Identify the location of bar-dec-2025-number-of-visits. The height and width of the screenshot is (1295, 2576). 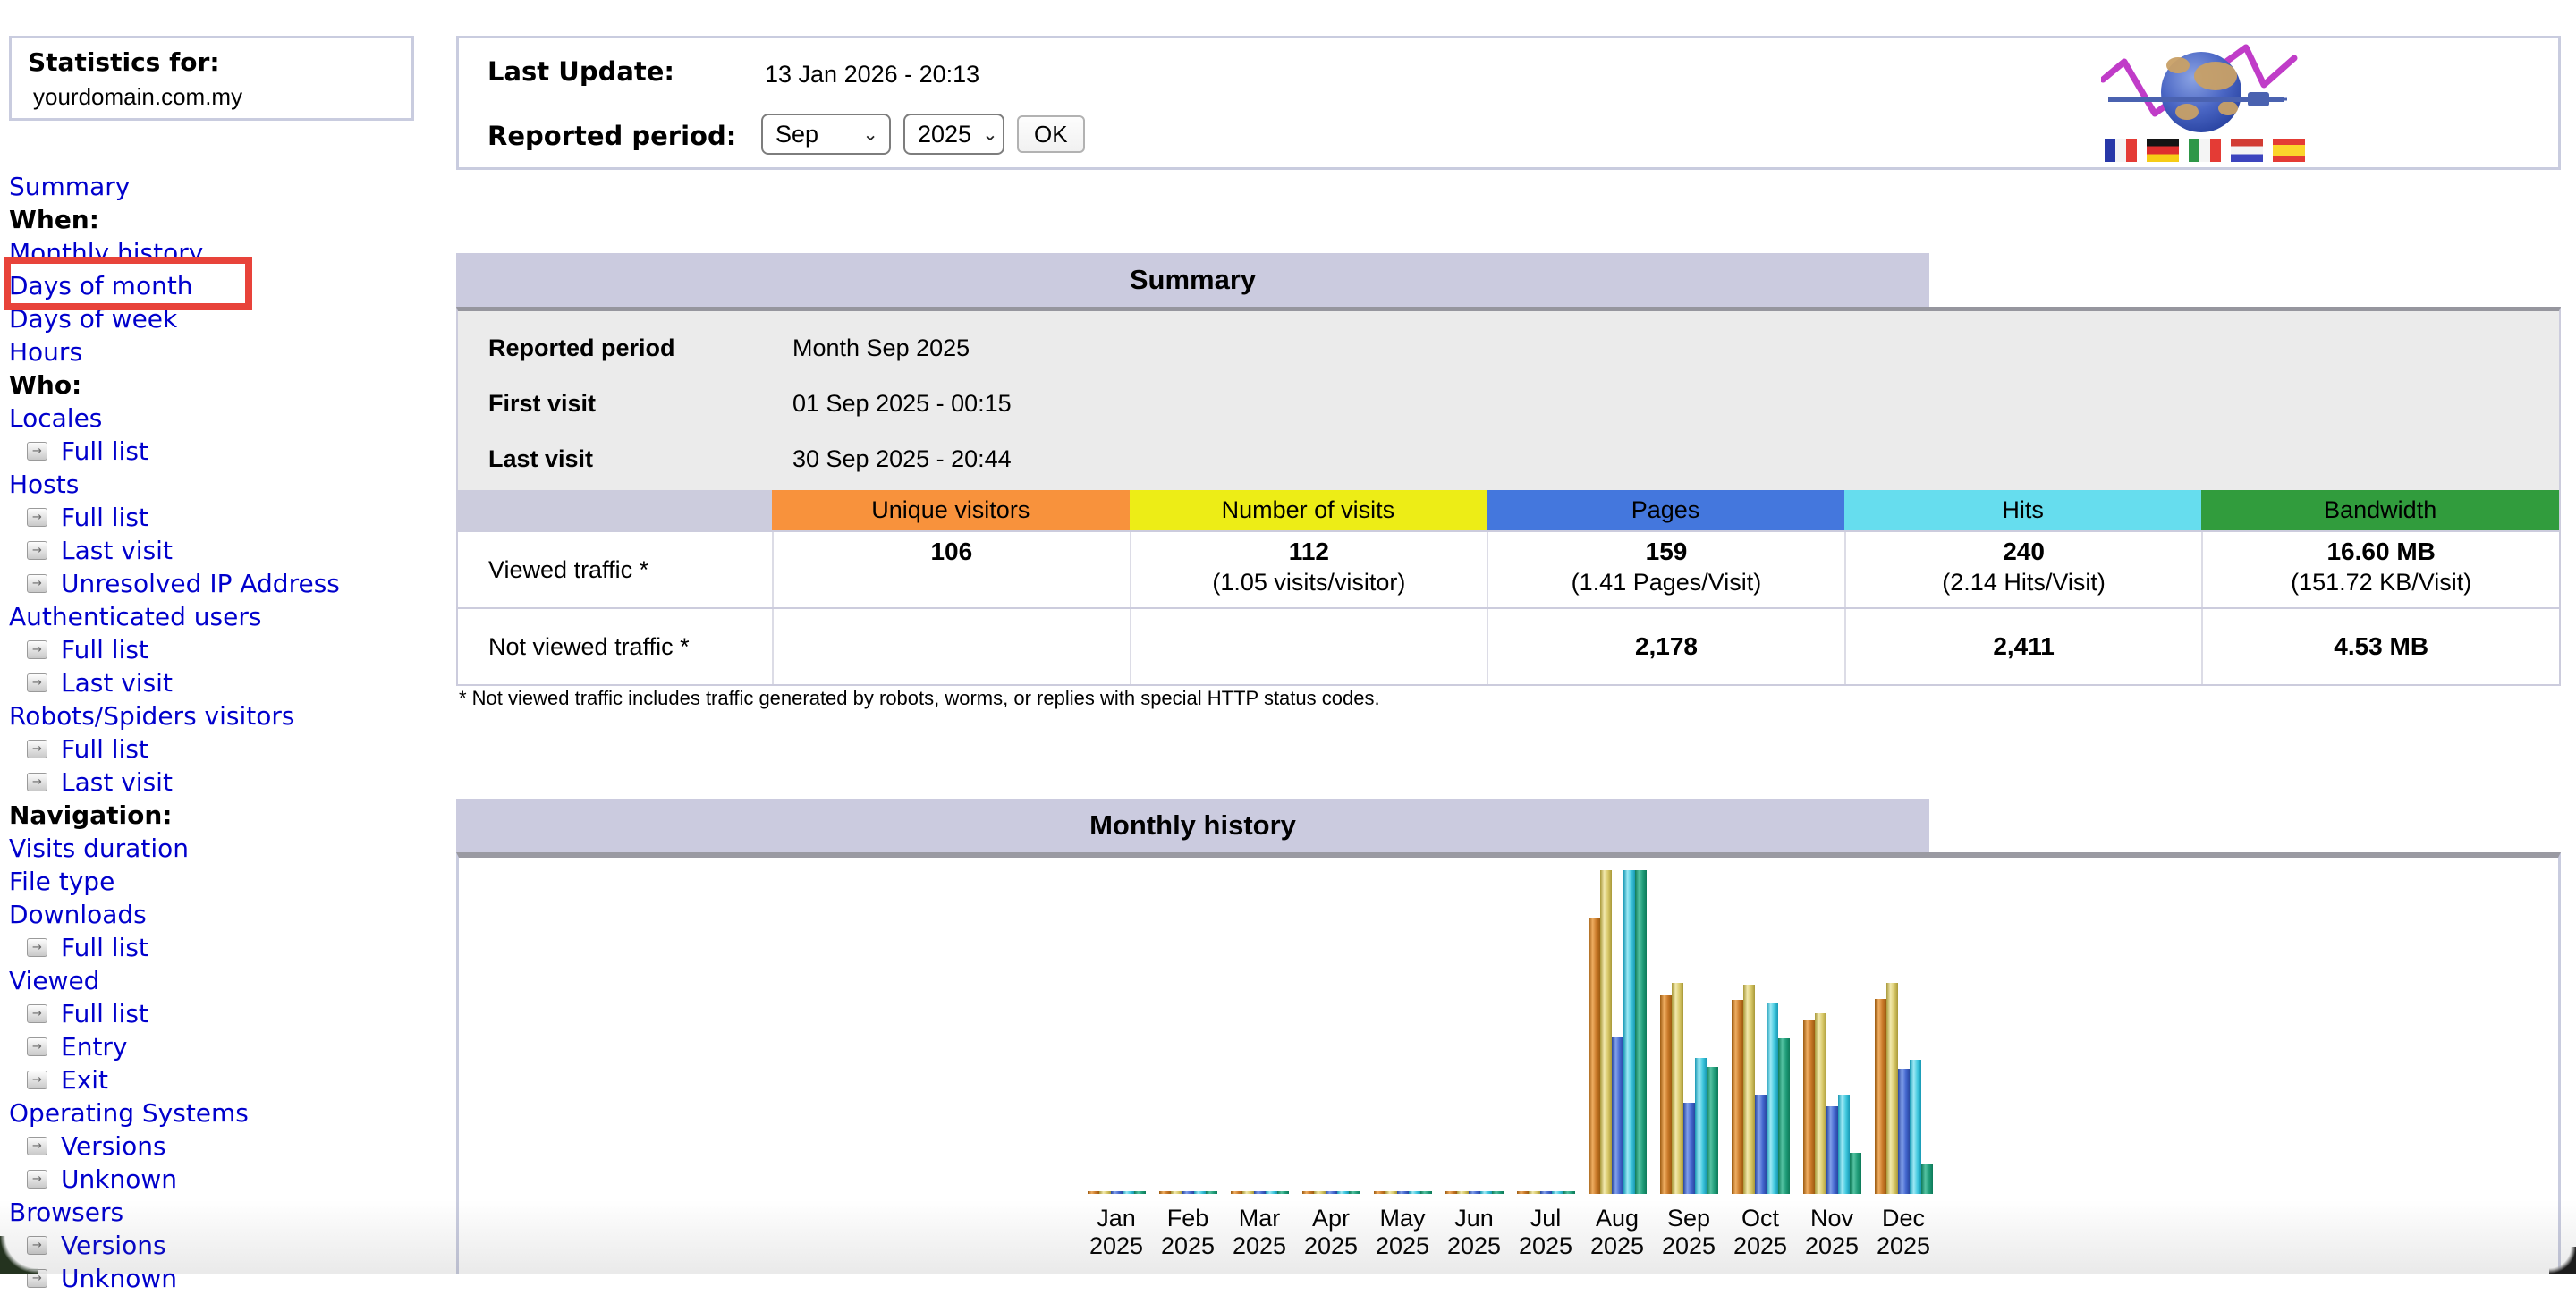
(1891, 1088).